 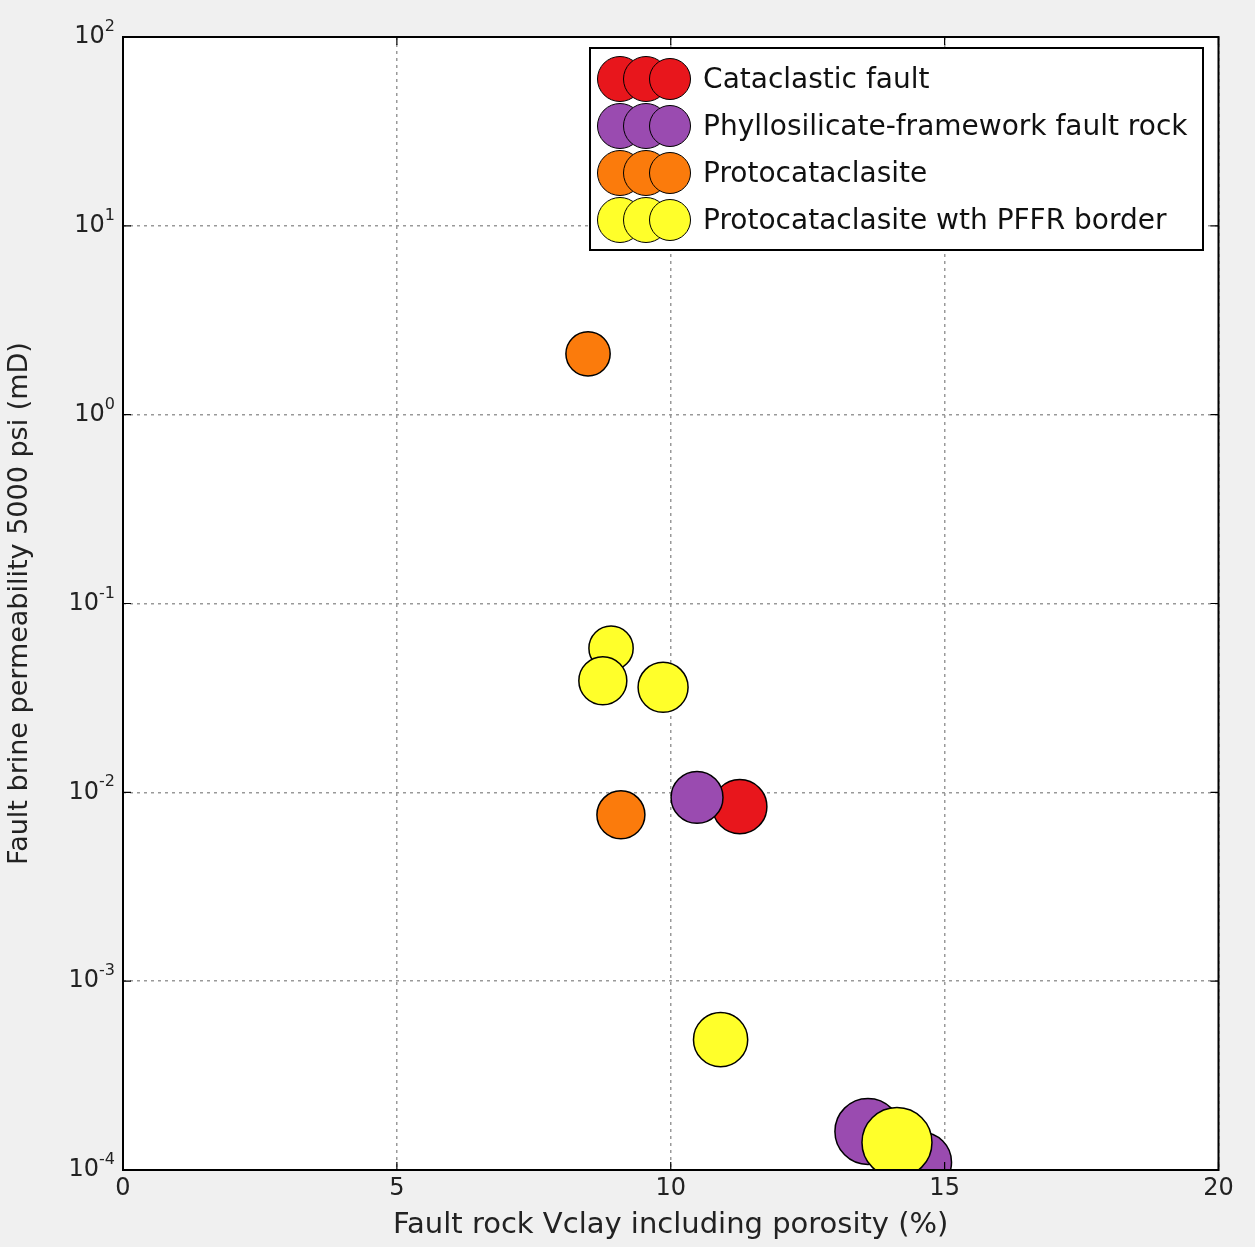 What do you see at coordinates (815, 172) in the screenshot?
I see `legend-label: Protocataclasite` at bounding box center [815, 172].